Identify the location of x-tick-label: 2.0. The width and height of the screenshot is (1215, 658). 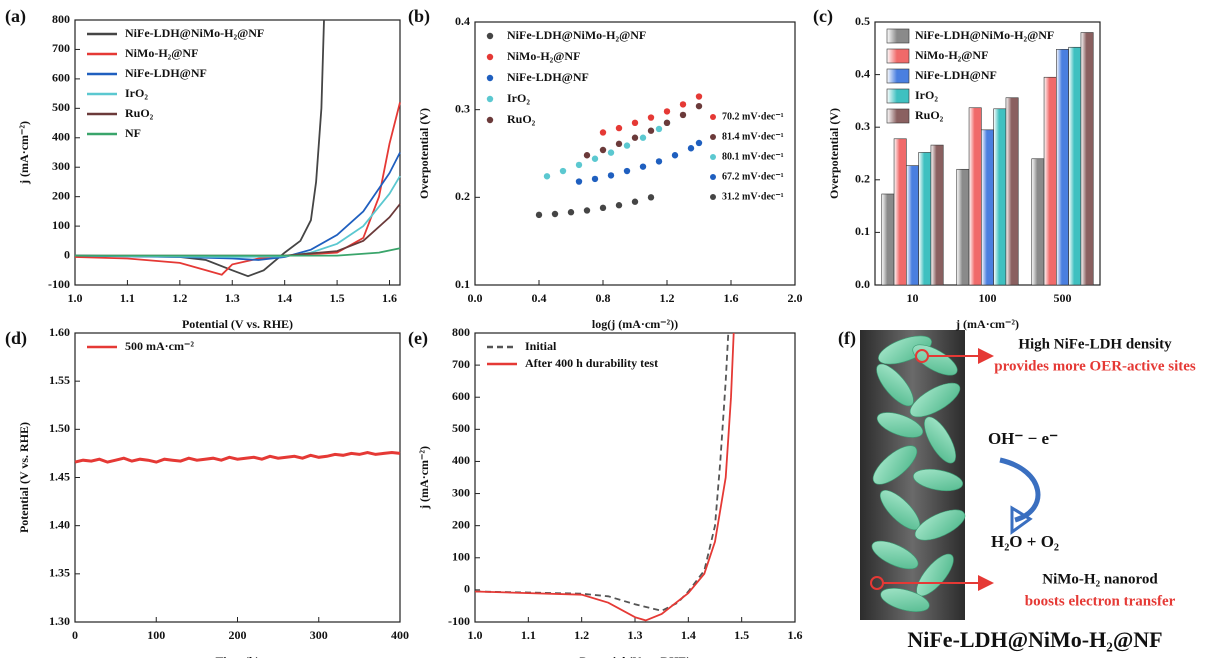
(795, 298).